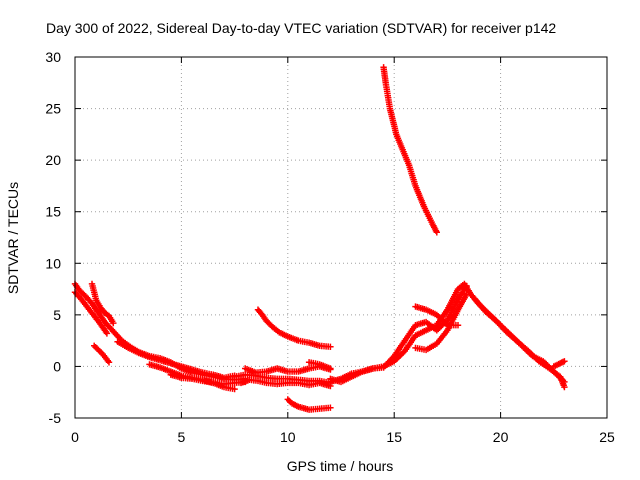 The width and height of the screenshot is (640, 480). Describe the element at coordinates (340, 466) in the screenshot. I see `x-axis-label: GPS time / hours` at that location.